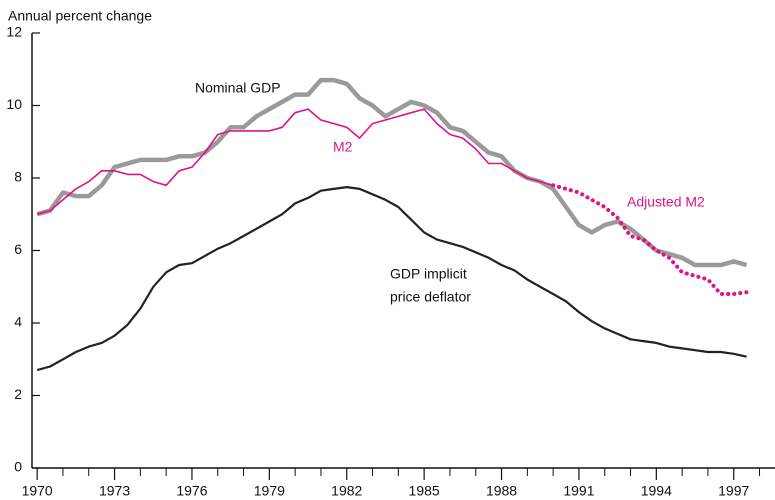 This screenshot has height=500, width=775. Describe the element at coordinates (37, 491) in the screenshot. I see `x-tick-label: 1970` at that location.